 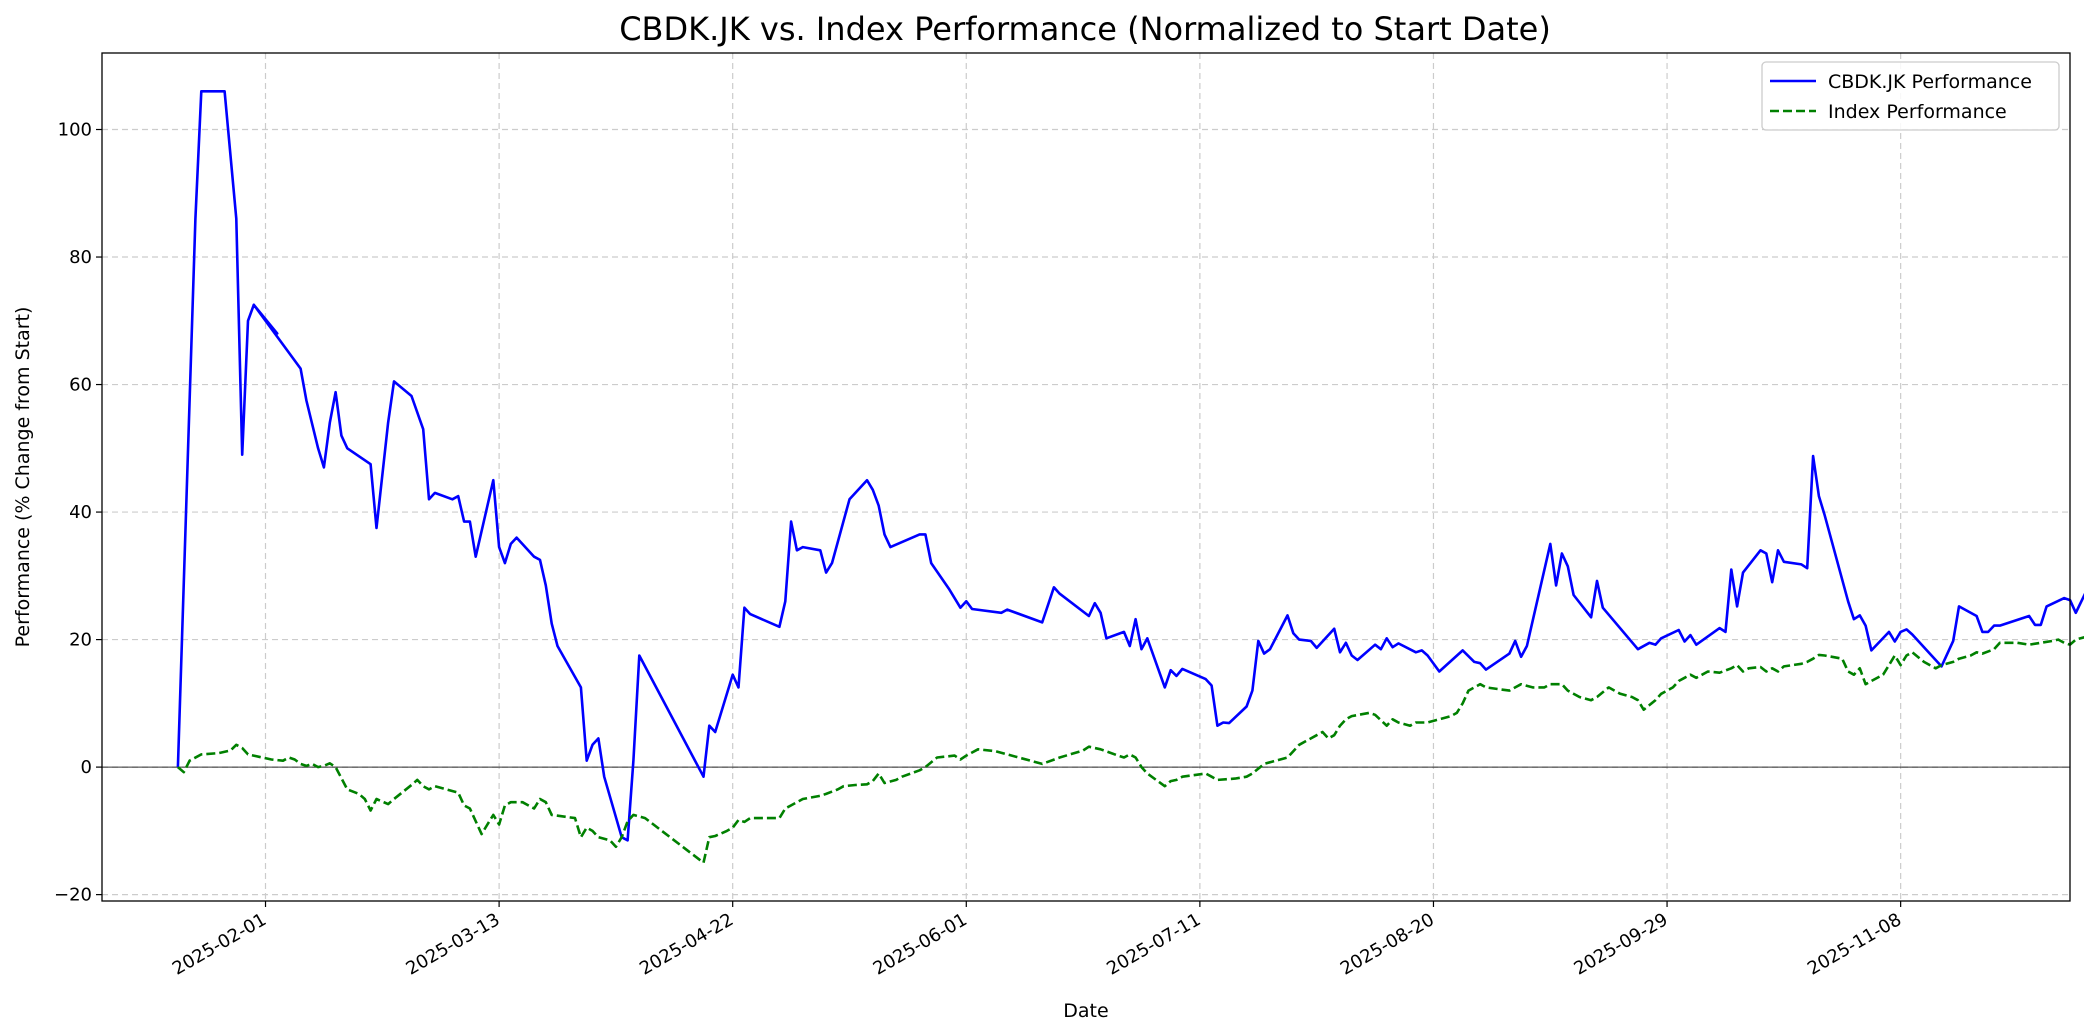 What do you see at coordinates (1917, 112) in the screenshot?
I see `legend-label-index: Index Performance` at bounding box center [1917, 112].